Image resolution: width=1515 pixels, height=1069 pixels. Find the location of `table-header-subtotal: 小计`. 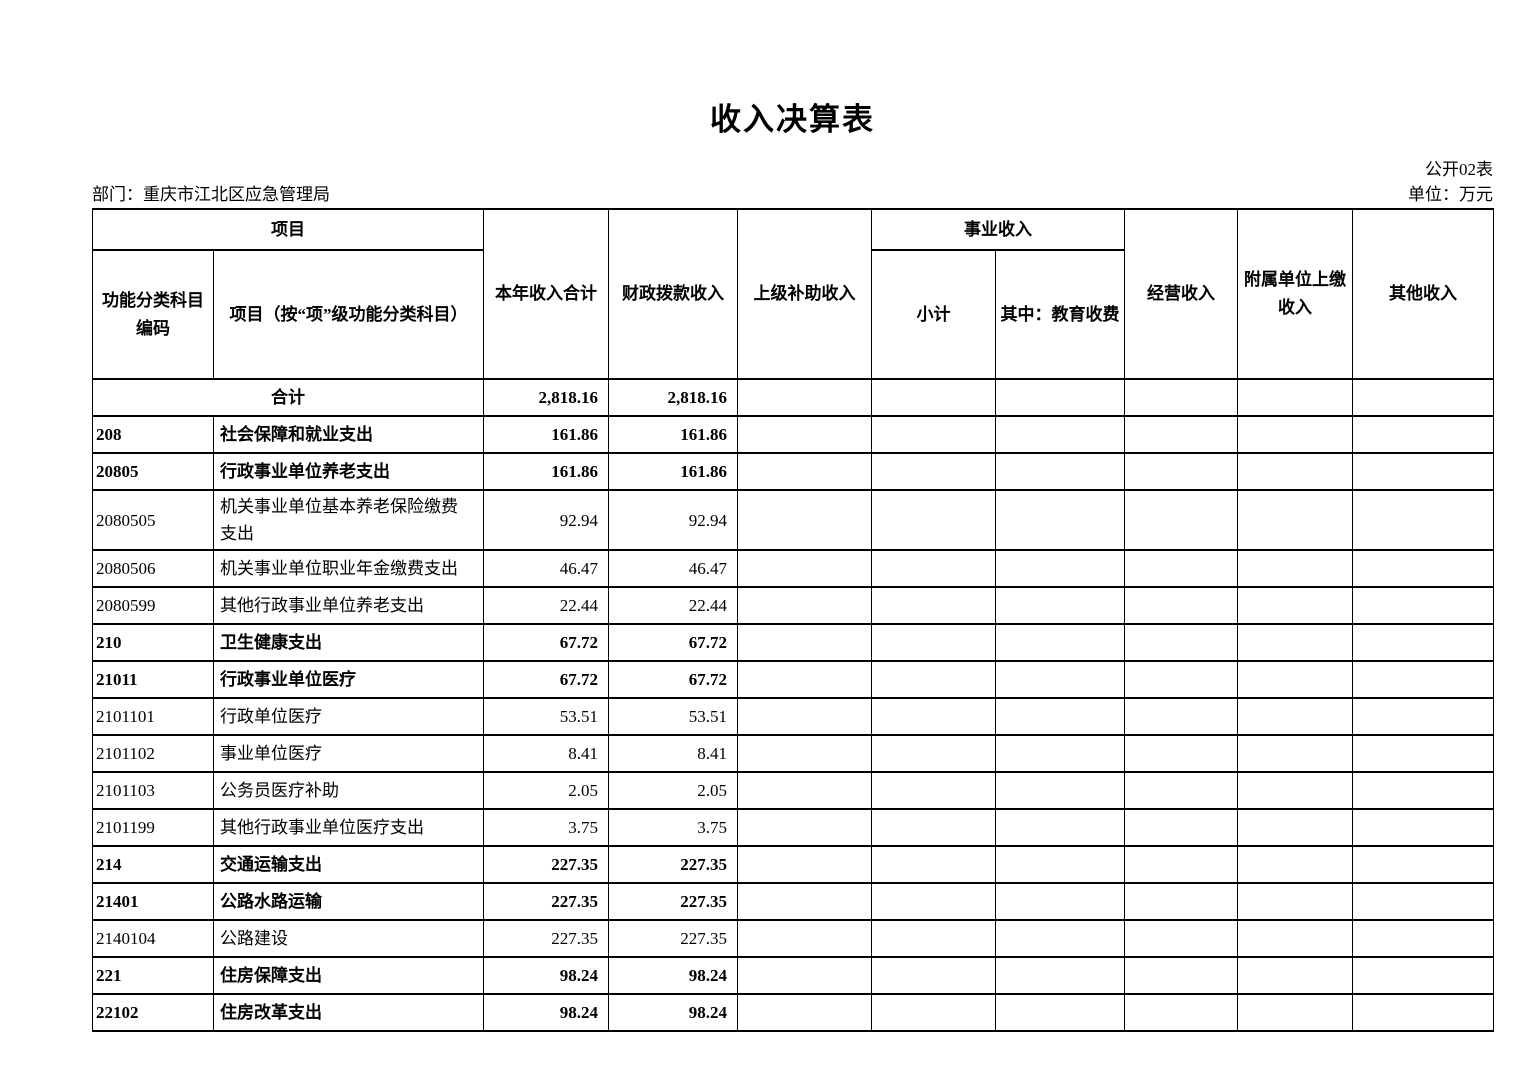

table-header-subtotal: 小计 is located at coordinates (933, 314).